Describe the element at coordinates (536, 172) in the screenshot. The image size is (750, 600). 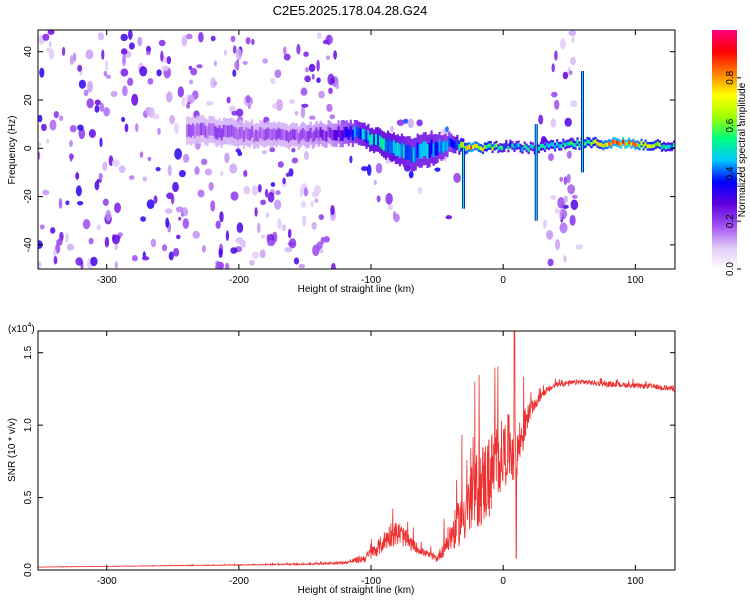
I see `spectrogram-spike-core` at that location.